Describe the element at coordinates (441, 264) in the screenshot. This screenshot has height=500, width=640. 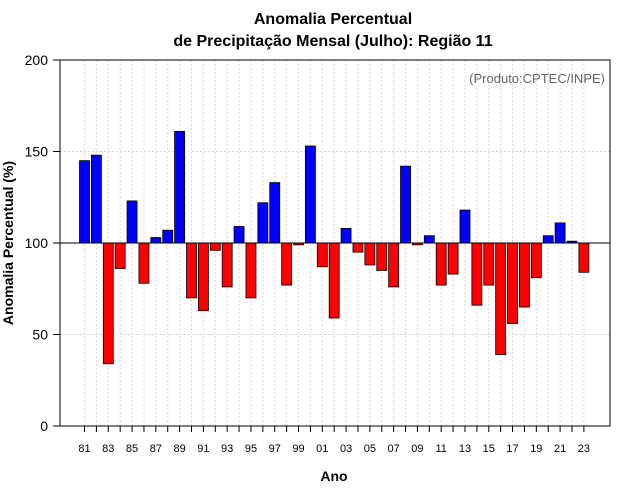
I see `bar-2011` at that location.